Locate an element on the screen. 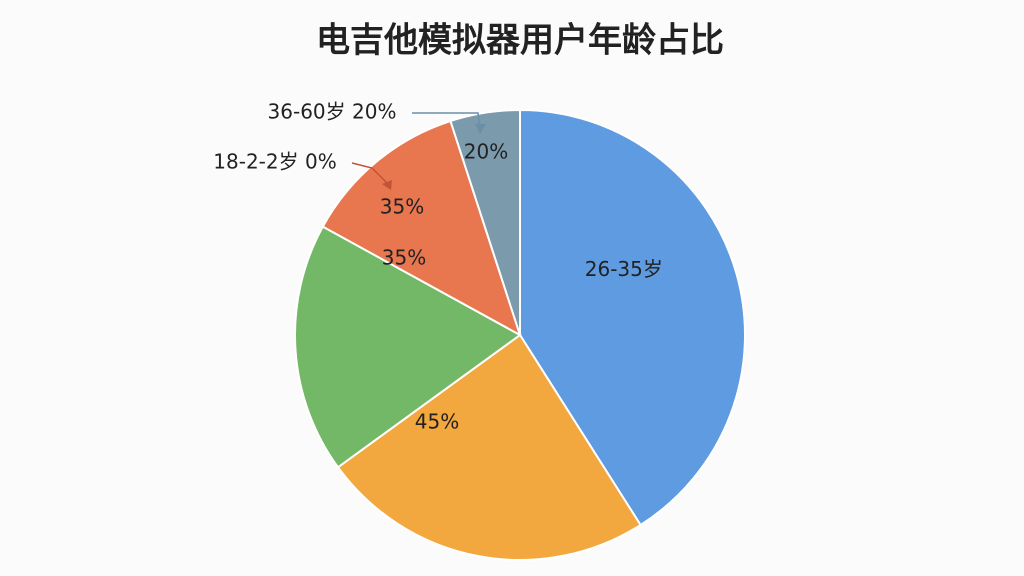  annotation: 20% is located at coordinates (486, 152).